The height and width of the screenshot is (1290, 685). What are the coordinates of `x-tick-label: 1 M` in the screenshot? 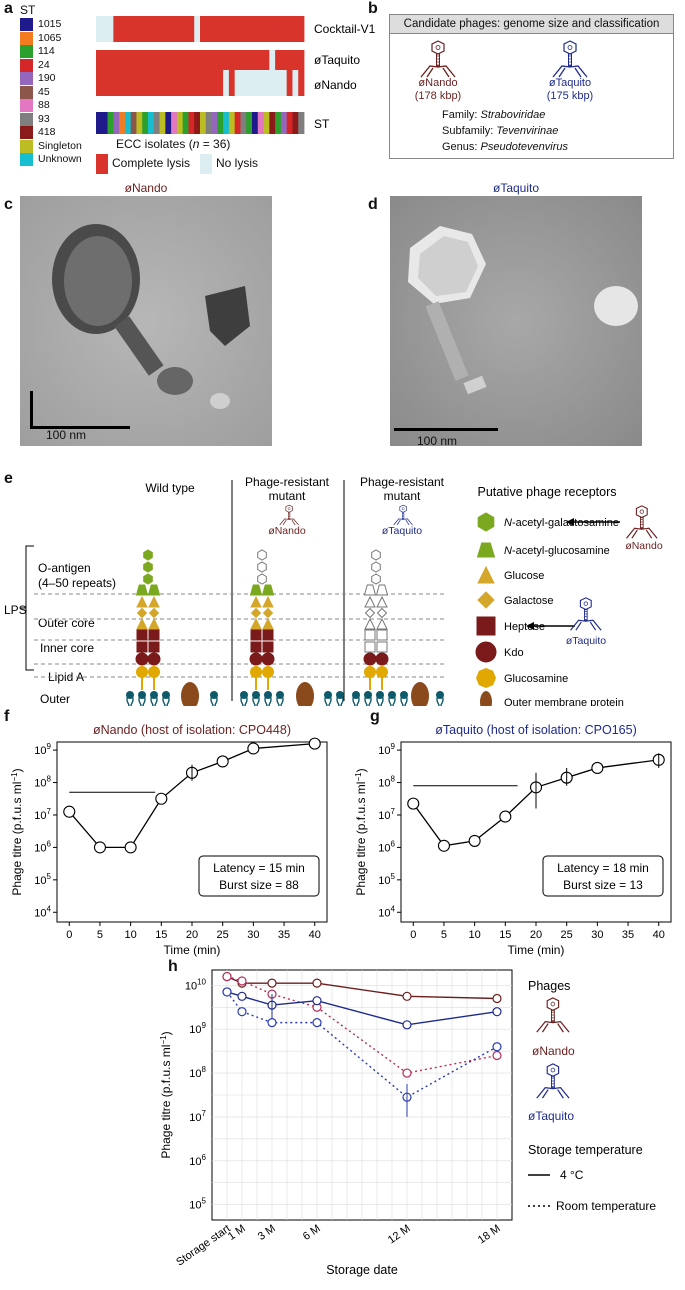 It's located at (237, 1233).